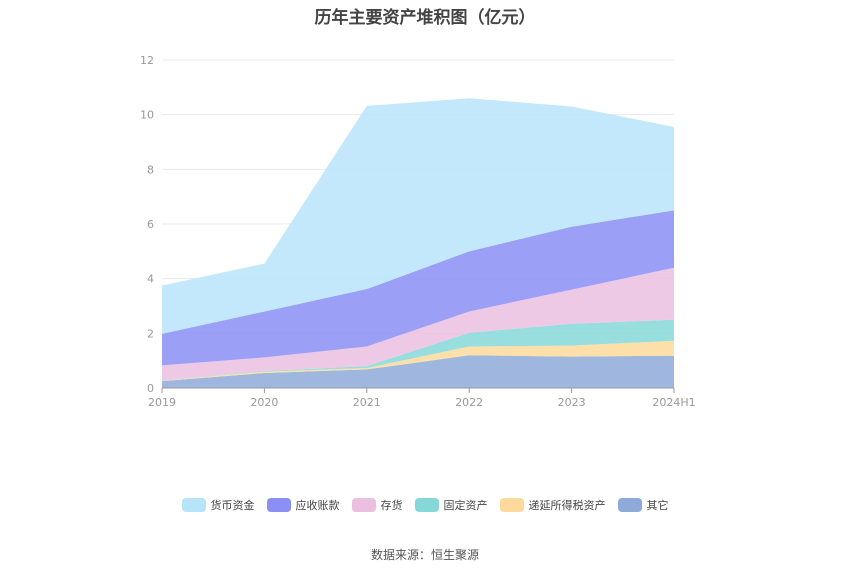  What do you see at coordinates (317, 505) in the screenshot?
I see `legend-label: 应收账款` at bounding box center [317, 505].